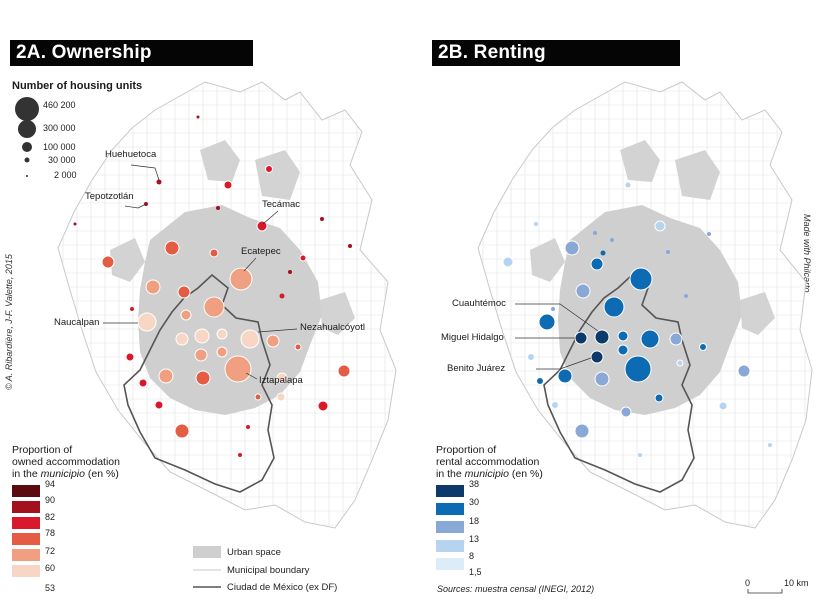 Image resolution: width=820 pixels, height=610 pixels. I want to click on urban-patch-a2, so click(277, 175).